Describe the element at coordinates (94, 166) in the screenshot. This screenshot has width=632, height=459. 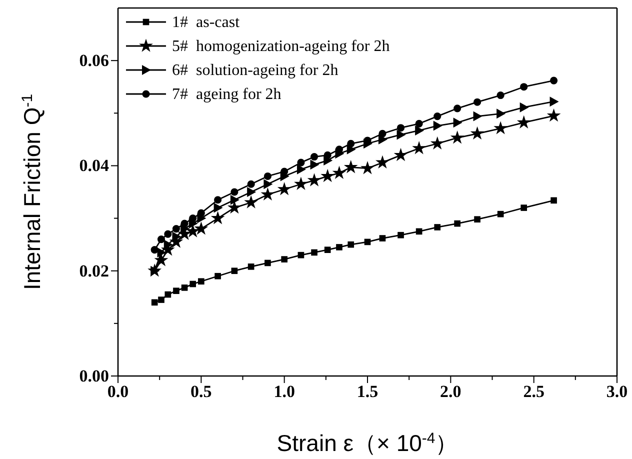
I see `y-tick-label: 0.04` at that location.